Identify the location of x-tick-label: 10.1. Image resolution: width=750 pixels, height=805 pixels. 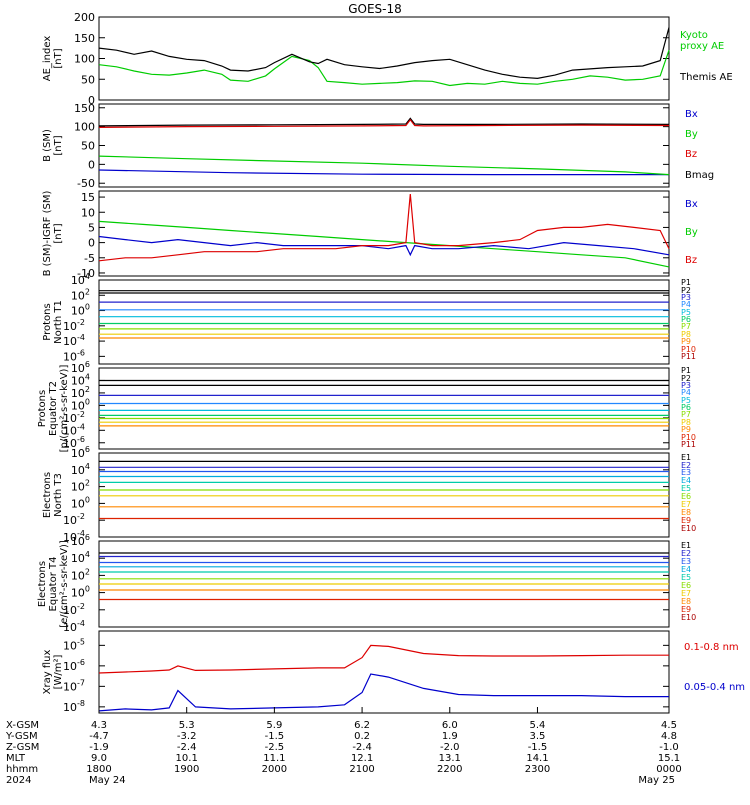
(187, 758).